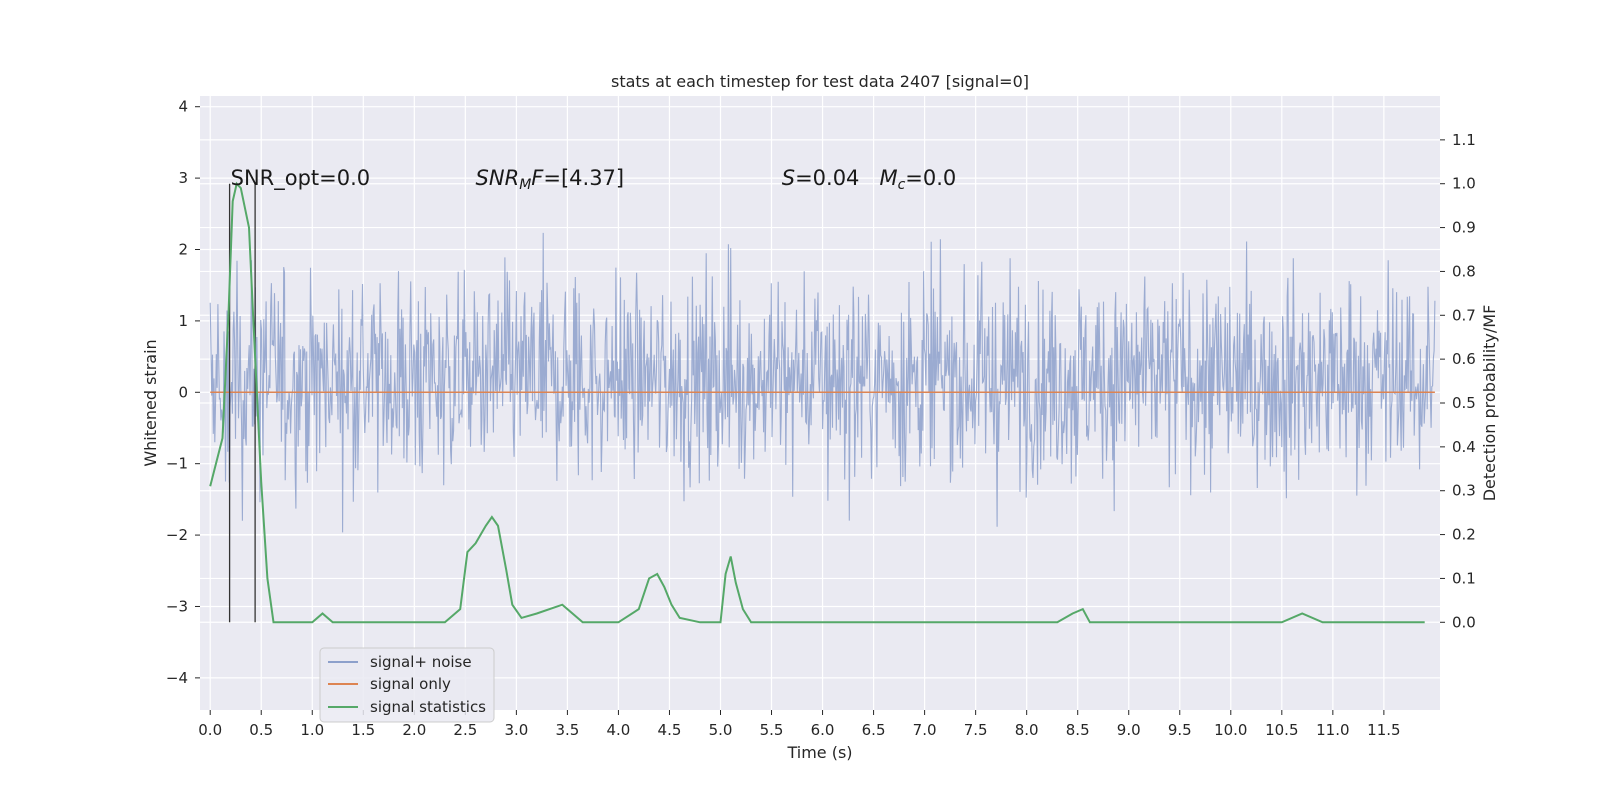 Image resolution: width=1600 pixels, height=800 pixels. What do you see at coordinates (1464, 578) in the screenshot?
I see `y2-tick-label: 0.1` at bounding box center [1464, 578].